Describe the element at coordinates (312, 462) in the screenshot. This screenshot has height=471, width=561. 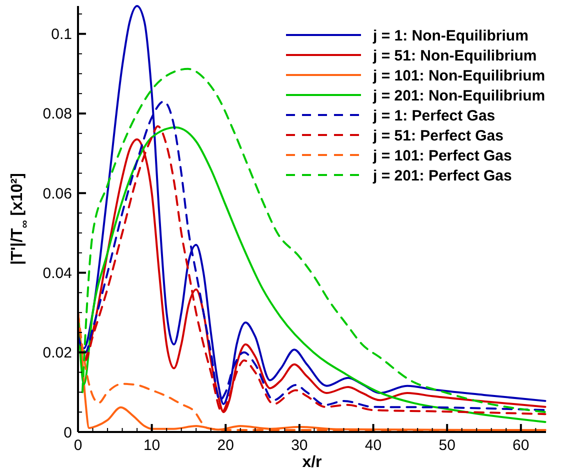
I see `x-axis-title: x/r` at that location.